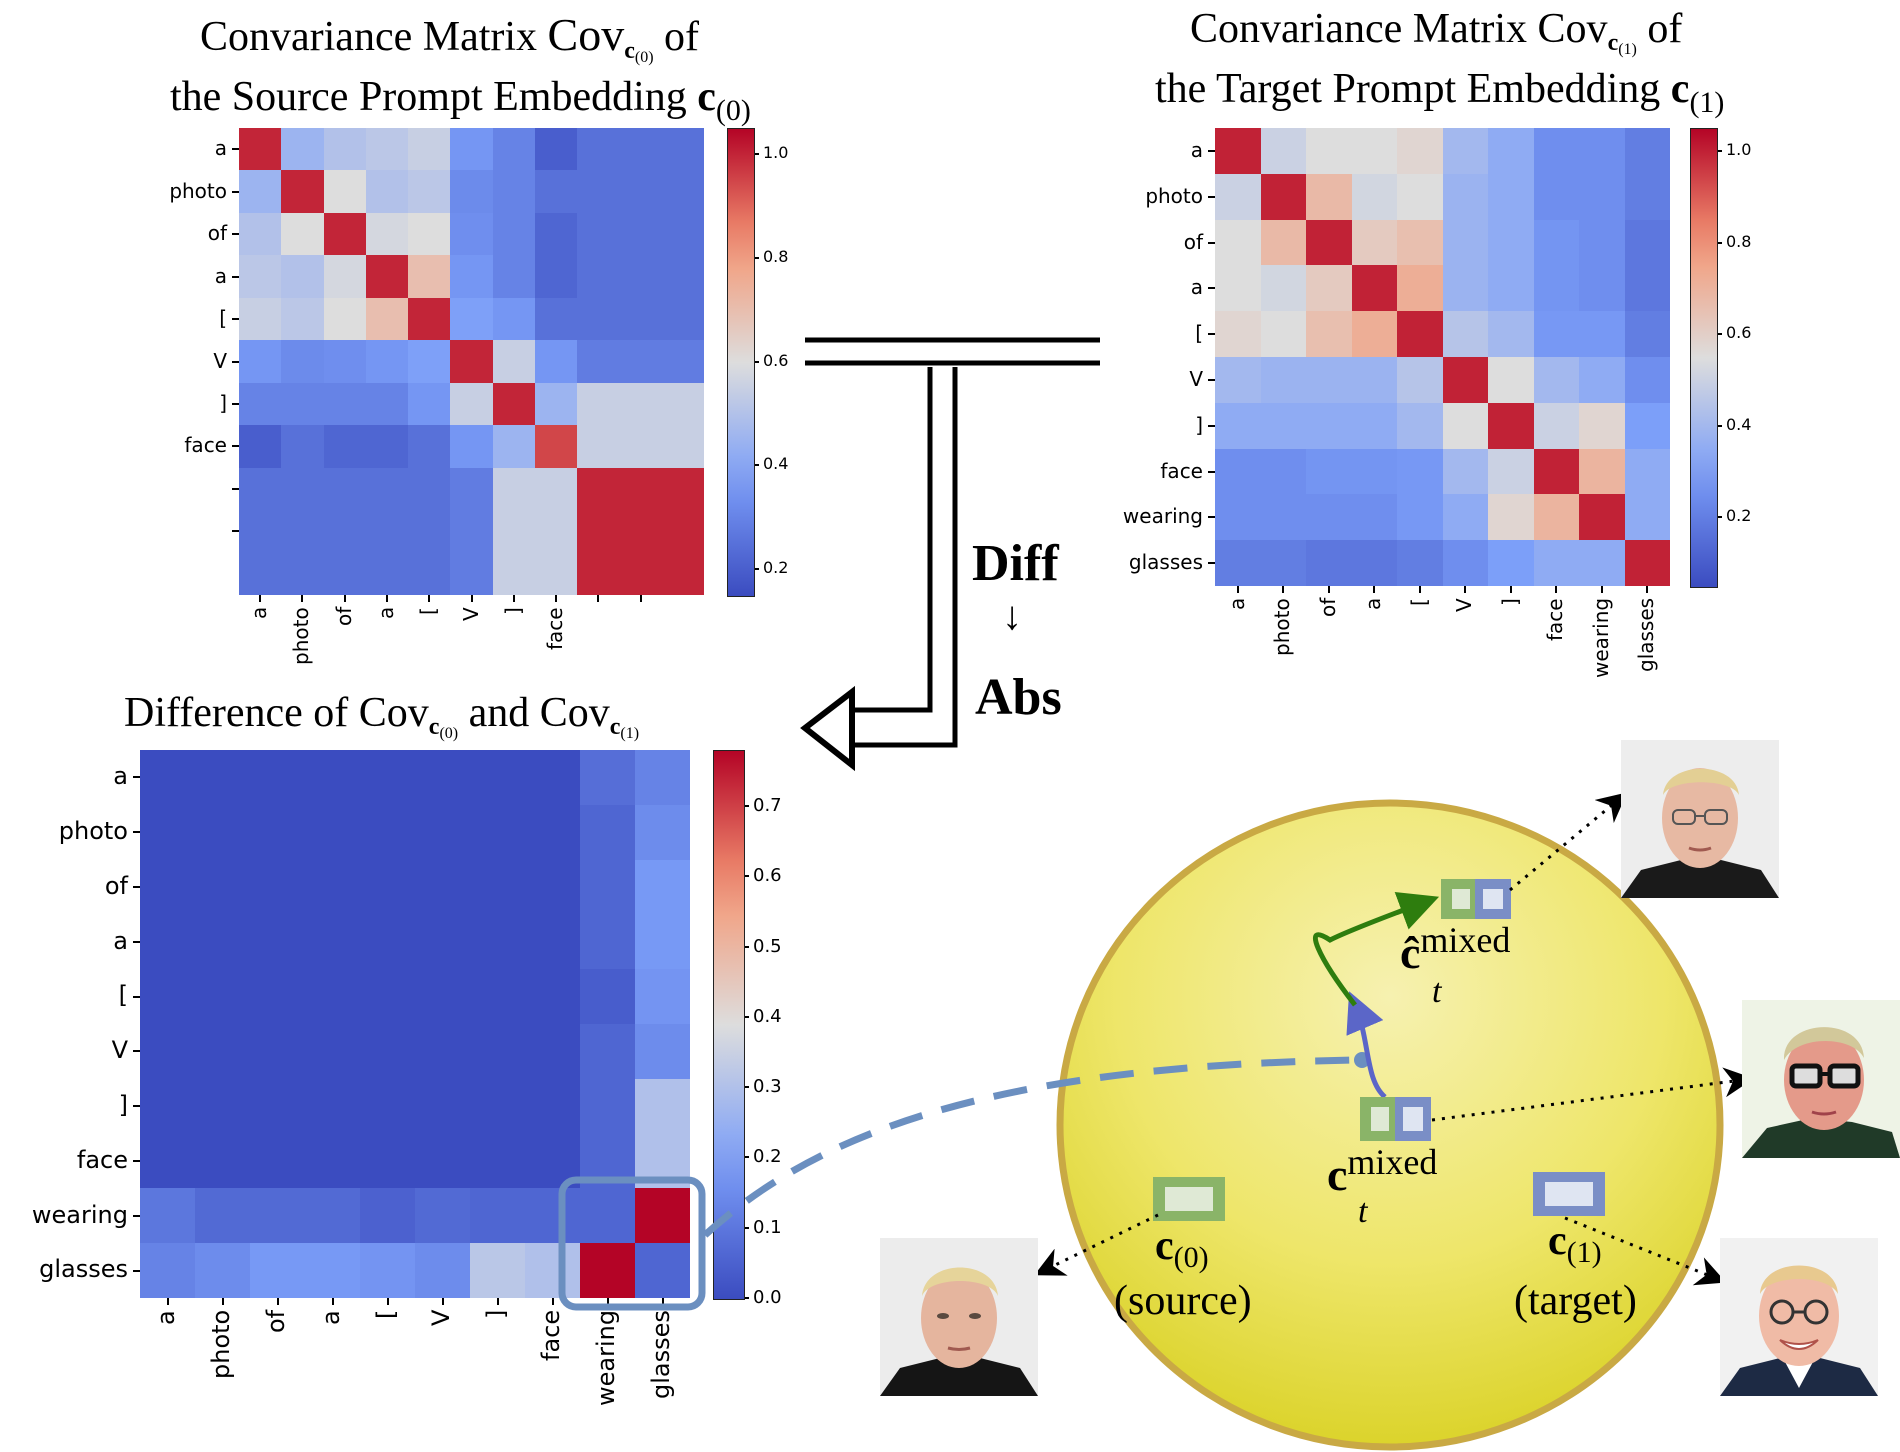 Image resolution: width=1900 pixels, height=1452 pixels. What do you see at coordinates (119, 1050) in the screenshot?
I see `y-tick-label: V` at bounding box center [119, 1050].